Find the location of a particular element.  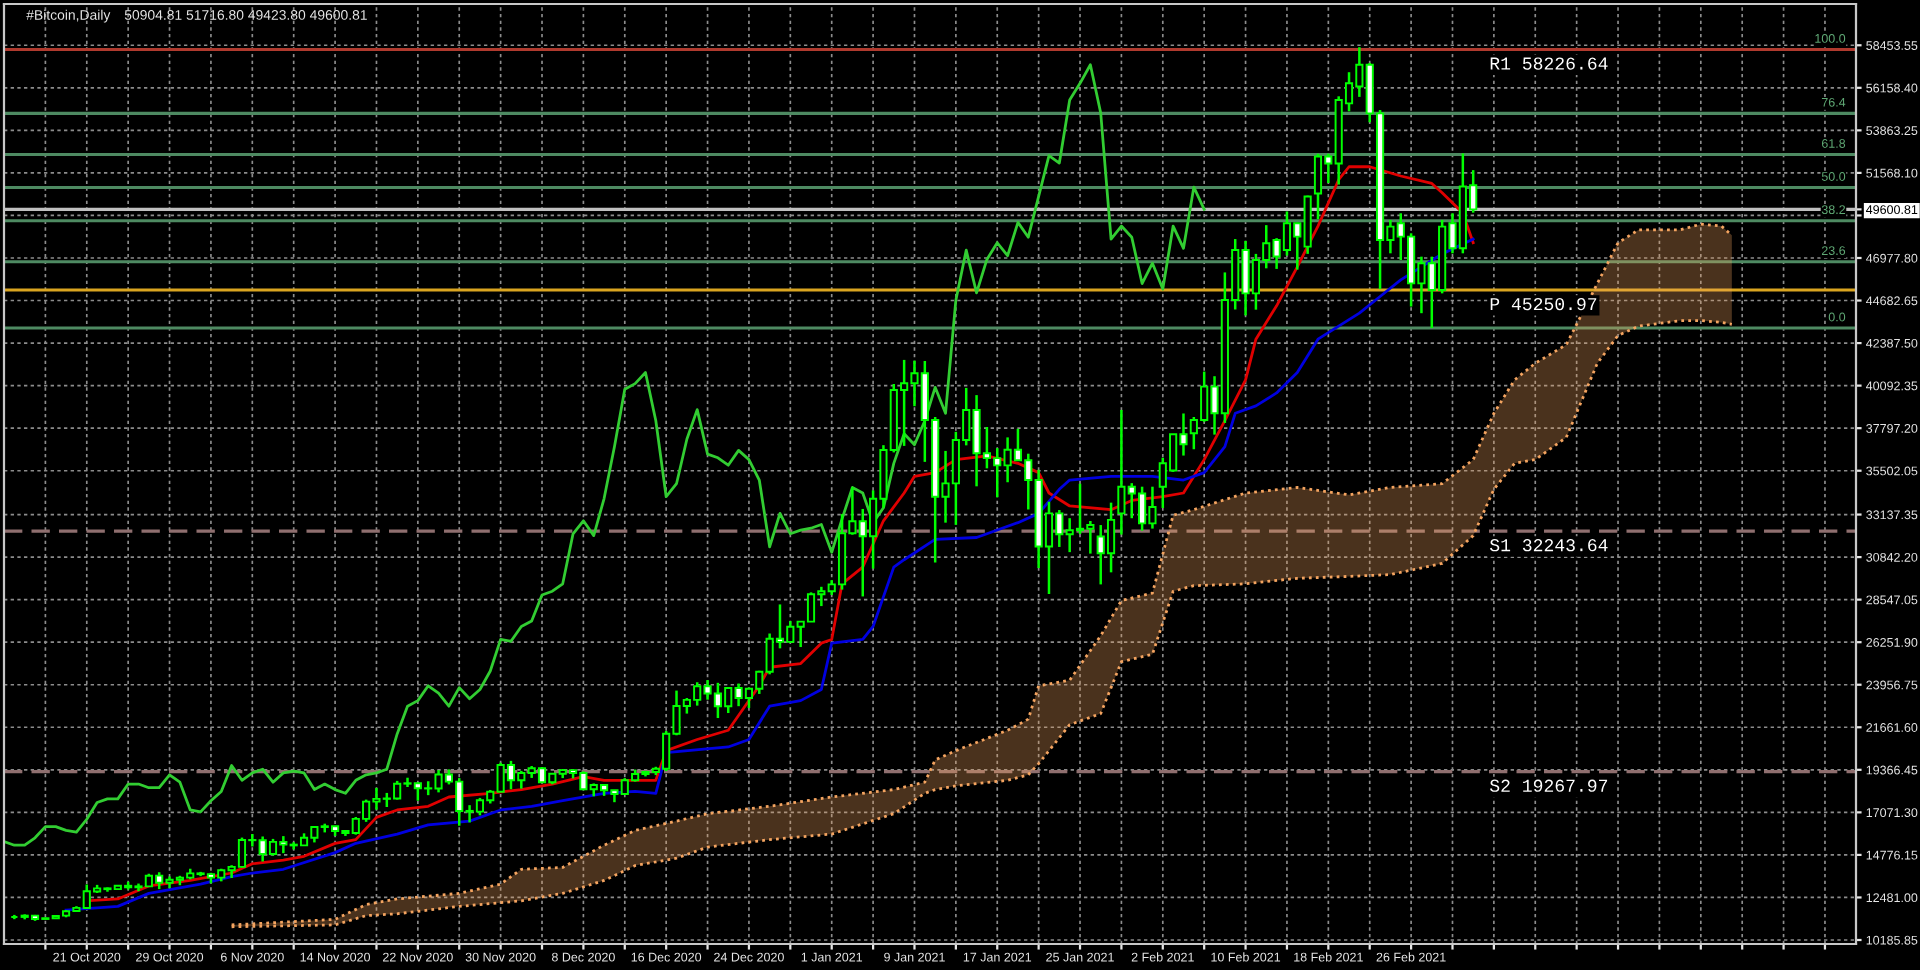

ref-line-label: S2 19267.97 is located at coordinates (1549, 785).